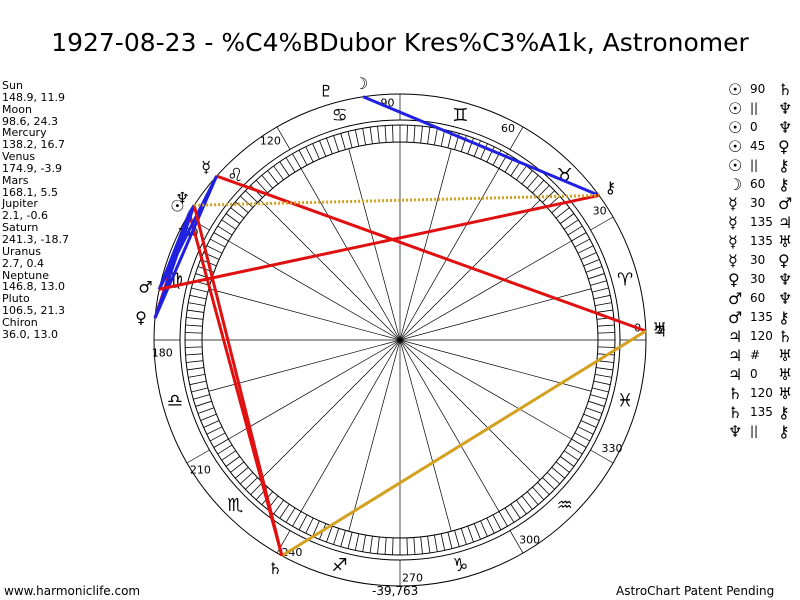  I want to click on sign-pisces-icon: ♓, so click(625, 400).